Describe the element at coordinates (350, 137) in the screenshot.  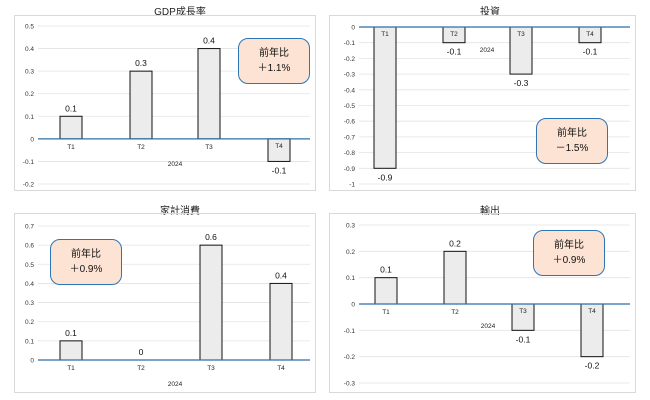
I see `y-tick-label: -0.7` at that location.